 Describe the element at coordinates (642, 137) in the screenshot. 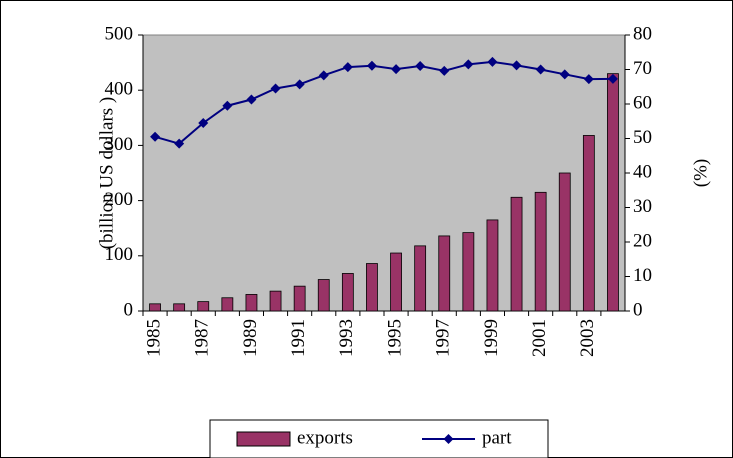

I see `y2-tick-label: 50` at that location.